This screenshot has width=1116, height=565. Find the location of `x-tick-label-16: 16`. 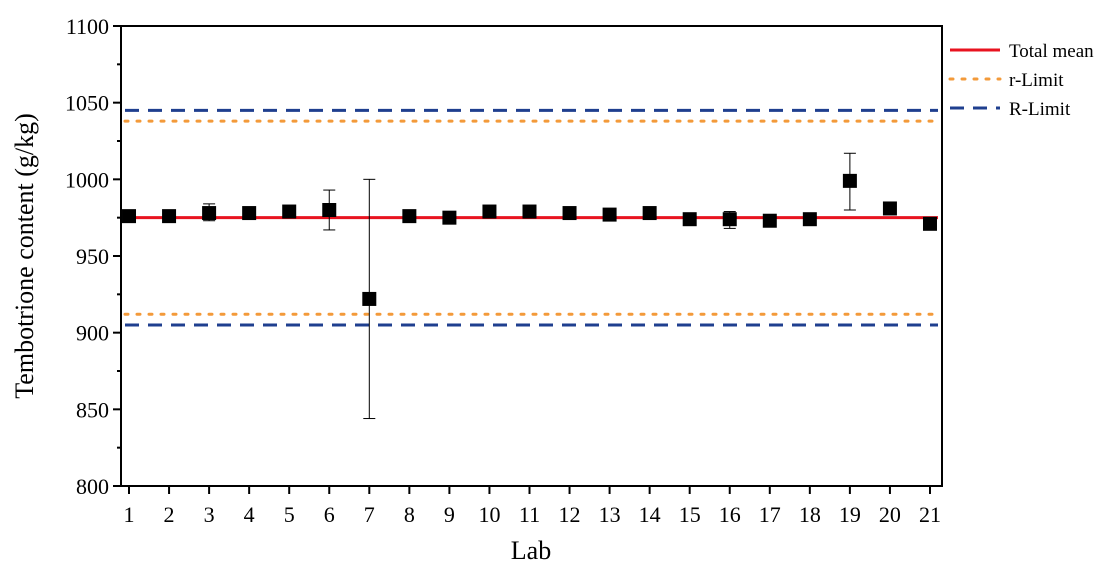

x-tick-label-16: 16 is located at coordinates (730, 514).